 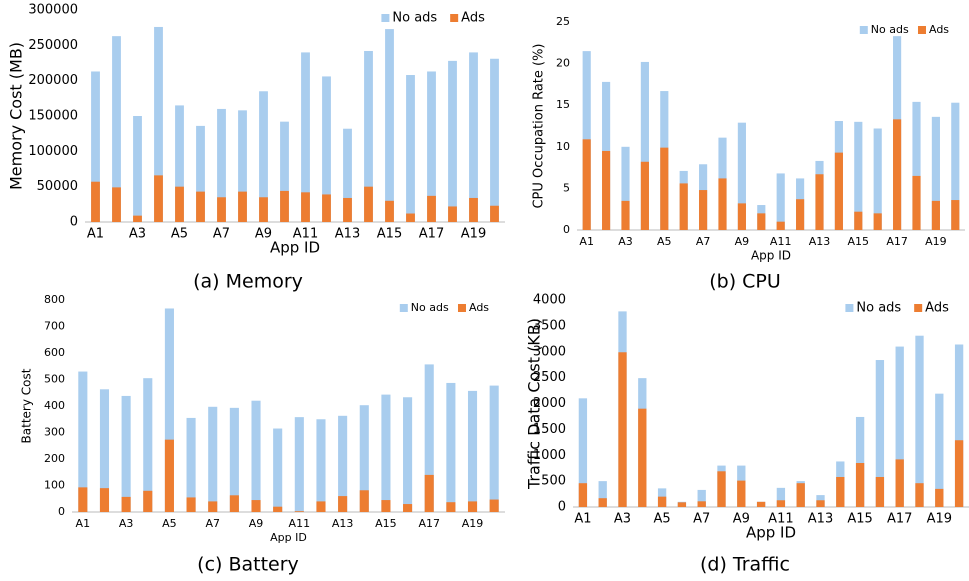 I want to click on x-tick-label: A15, so click(x=859, y=241).